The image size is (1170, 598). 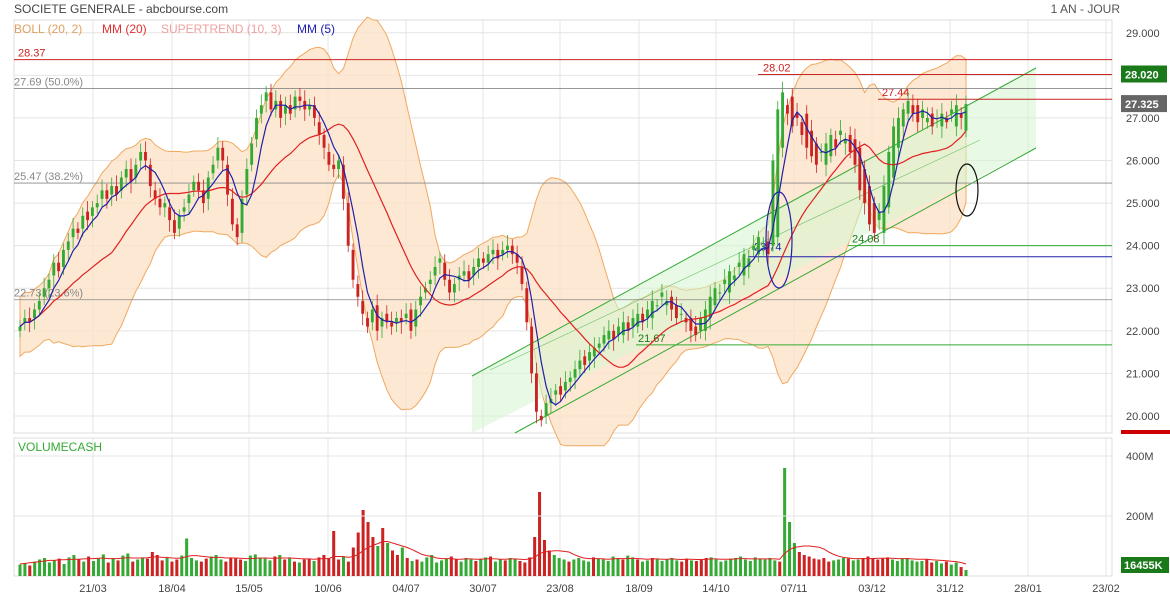 I want to click on price-marker, so click(x=1145, y=432).